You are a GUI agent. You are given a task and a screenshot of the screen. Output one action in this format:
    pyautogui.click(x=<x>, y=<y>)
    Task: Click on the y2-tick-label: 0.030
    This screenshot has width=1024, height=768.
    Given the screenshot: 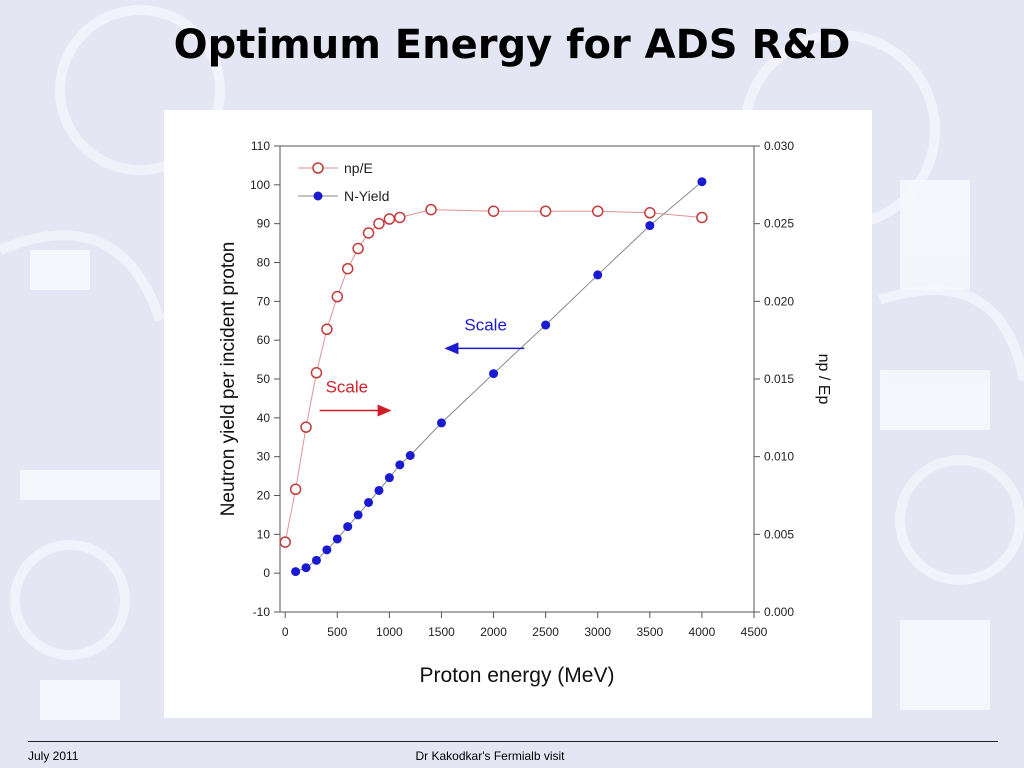 What is the action you would take?
    pyautogui.click(x=779, y=146)
    